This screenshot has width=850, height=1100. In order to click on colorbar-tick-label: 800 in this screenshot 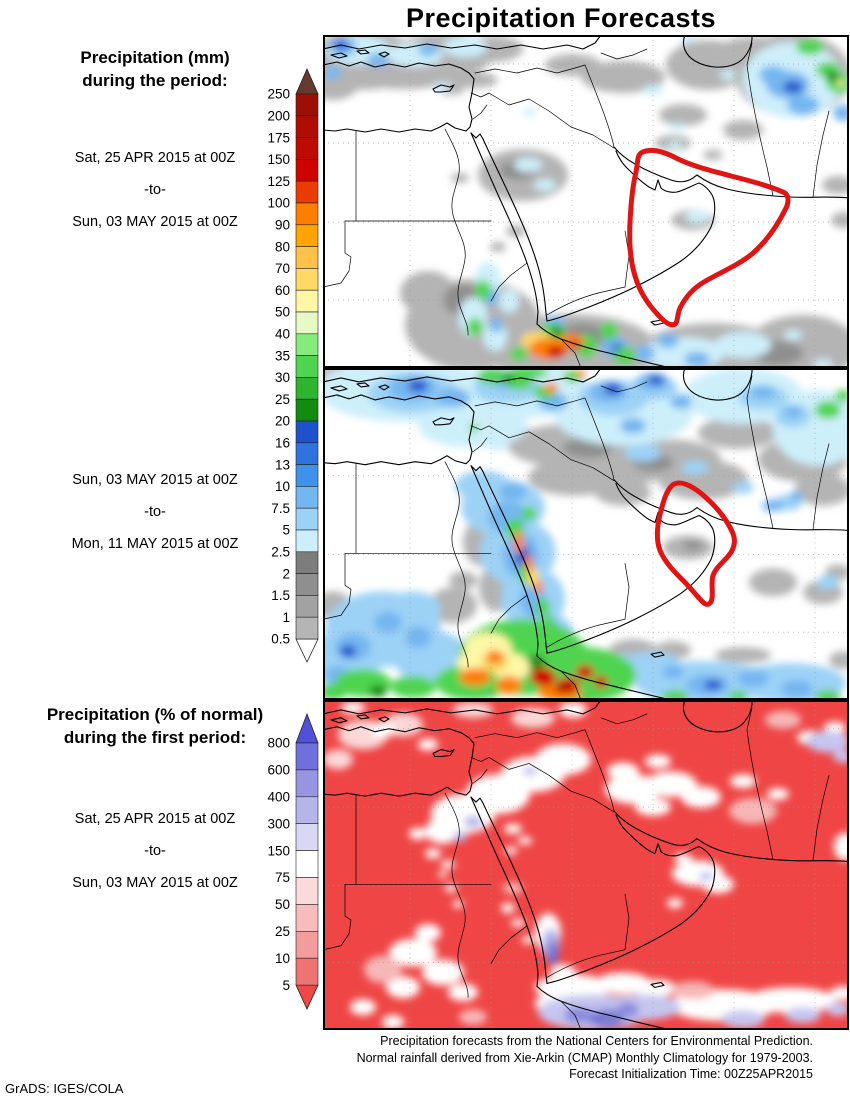, I will do `click(278, 743)`.